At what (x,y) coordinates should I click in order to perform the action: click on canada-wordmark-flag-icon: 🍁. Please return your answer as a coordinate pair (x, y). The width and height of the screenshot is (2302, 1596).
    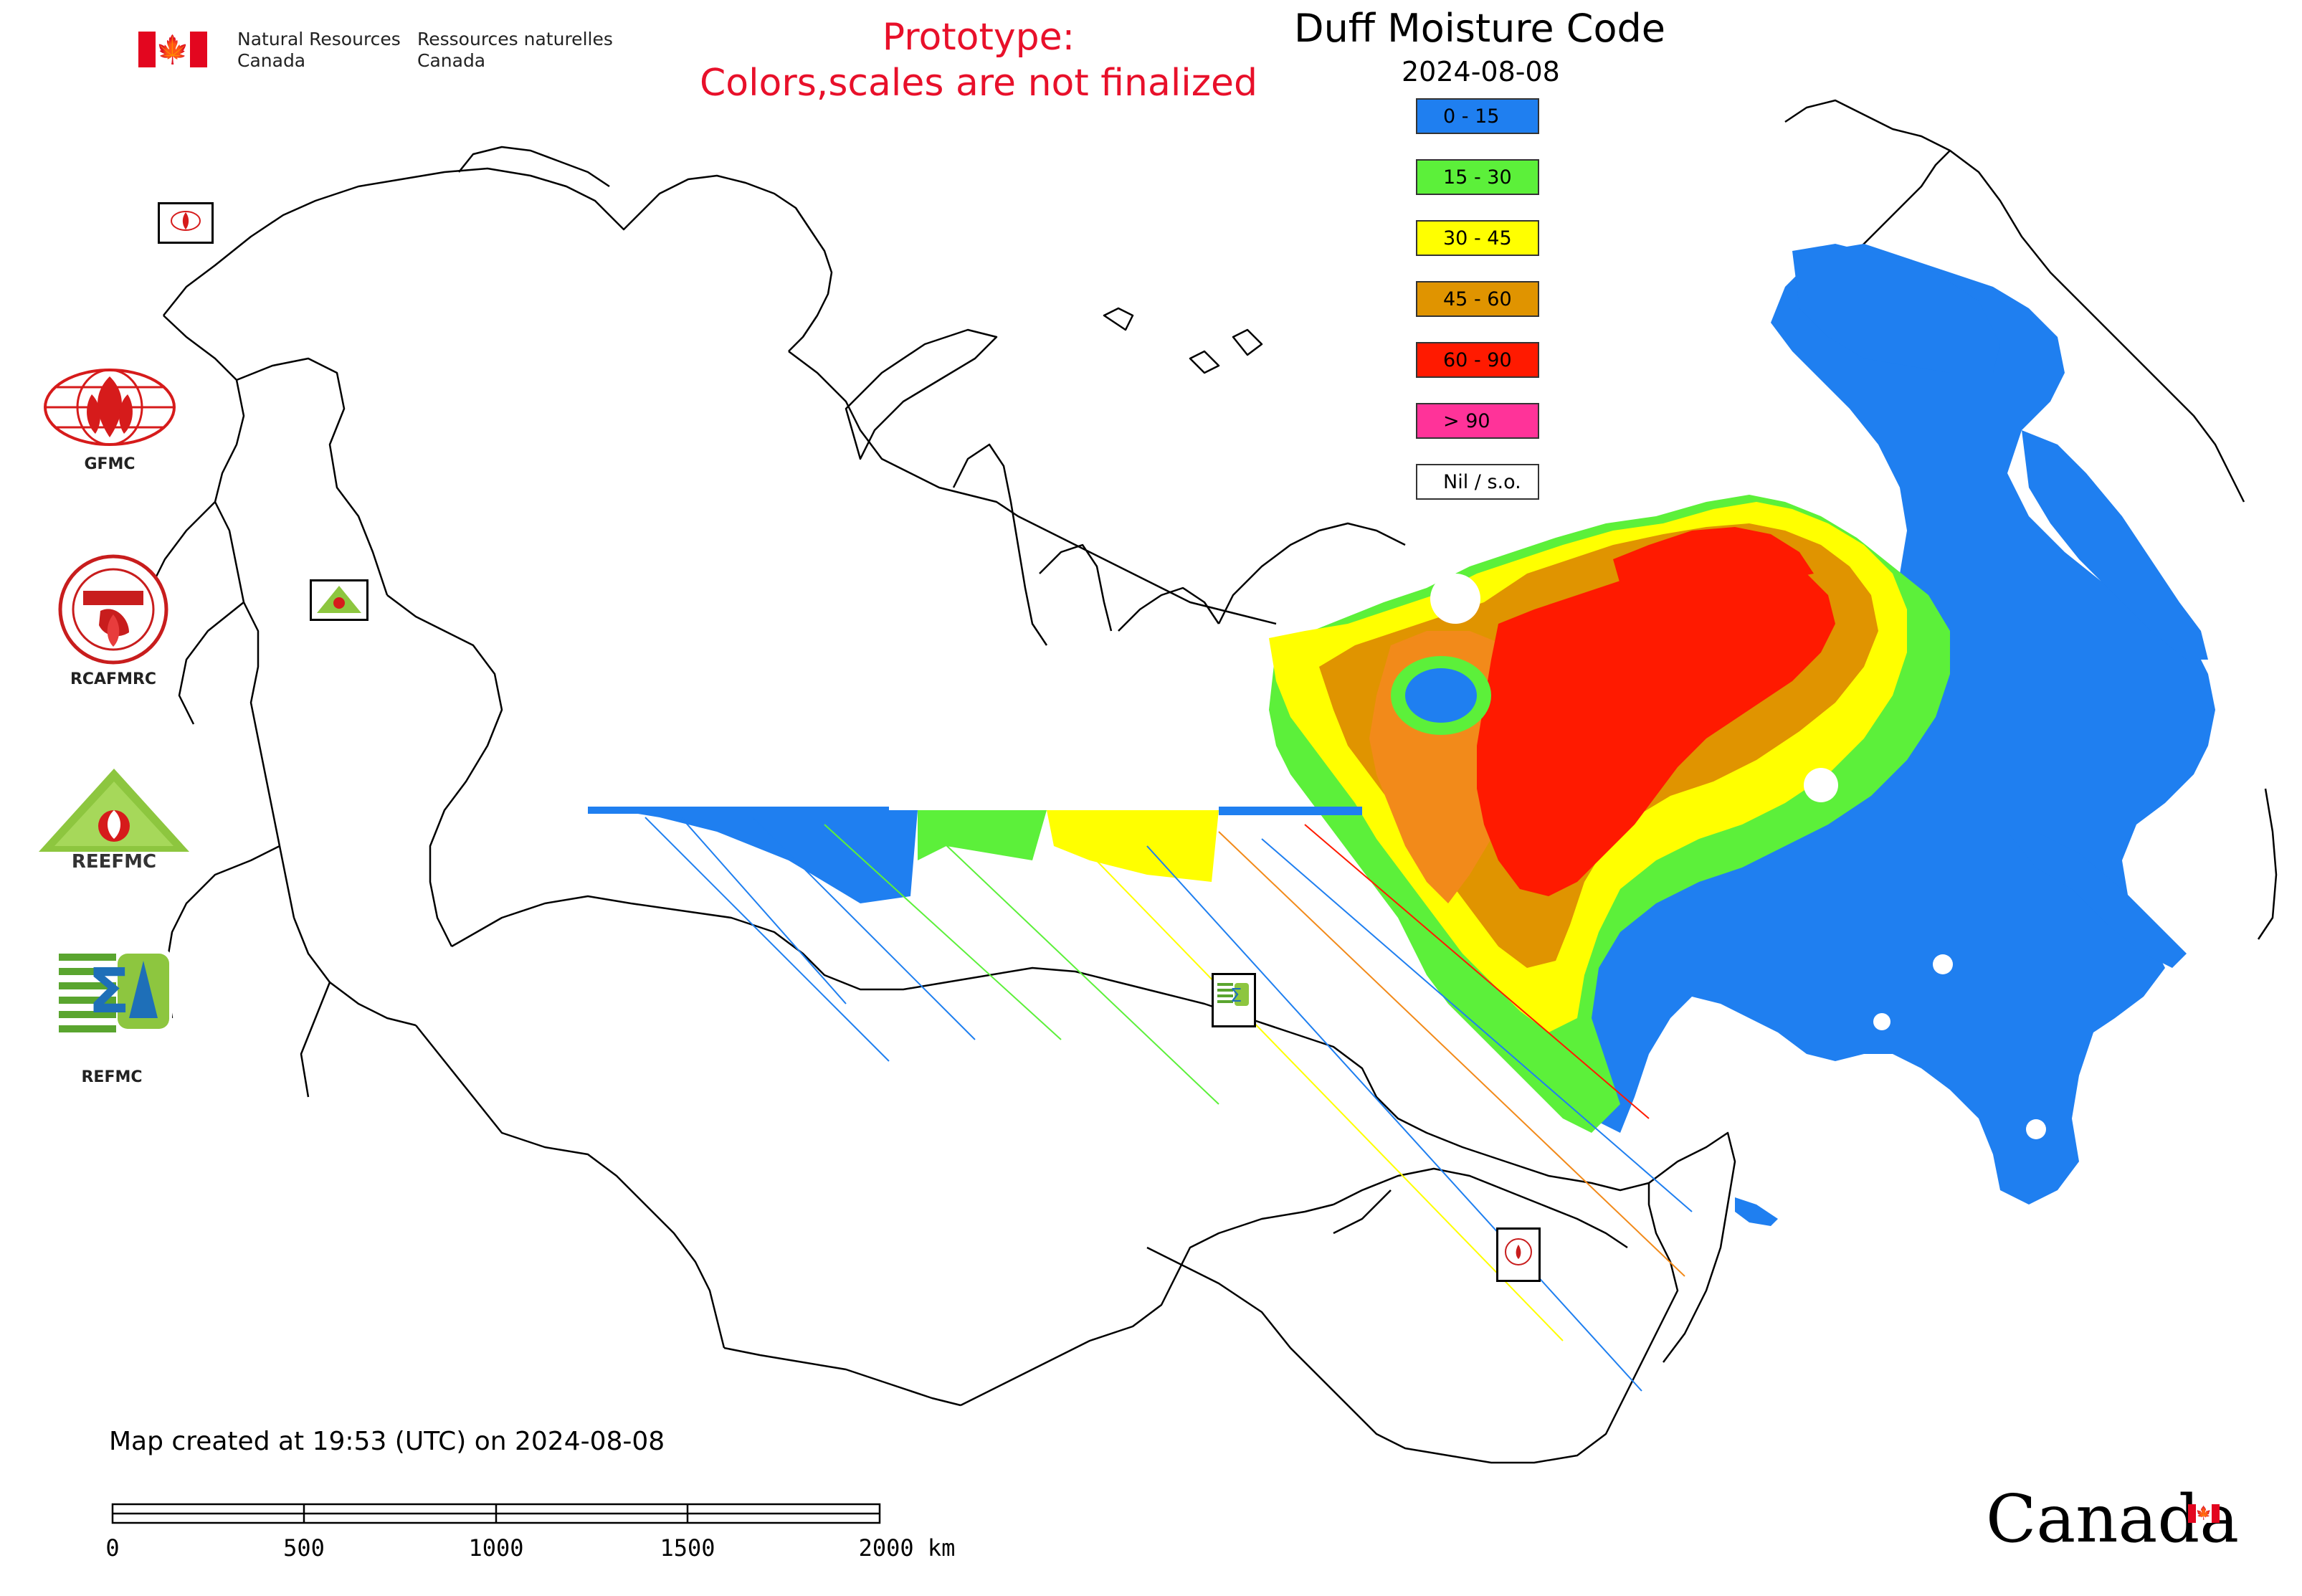
    Looking at the image, I should click on (2204, 1513).